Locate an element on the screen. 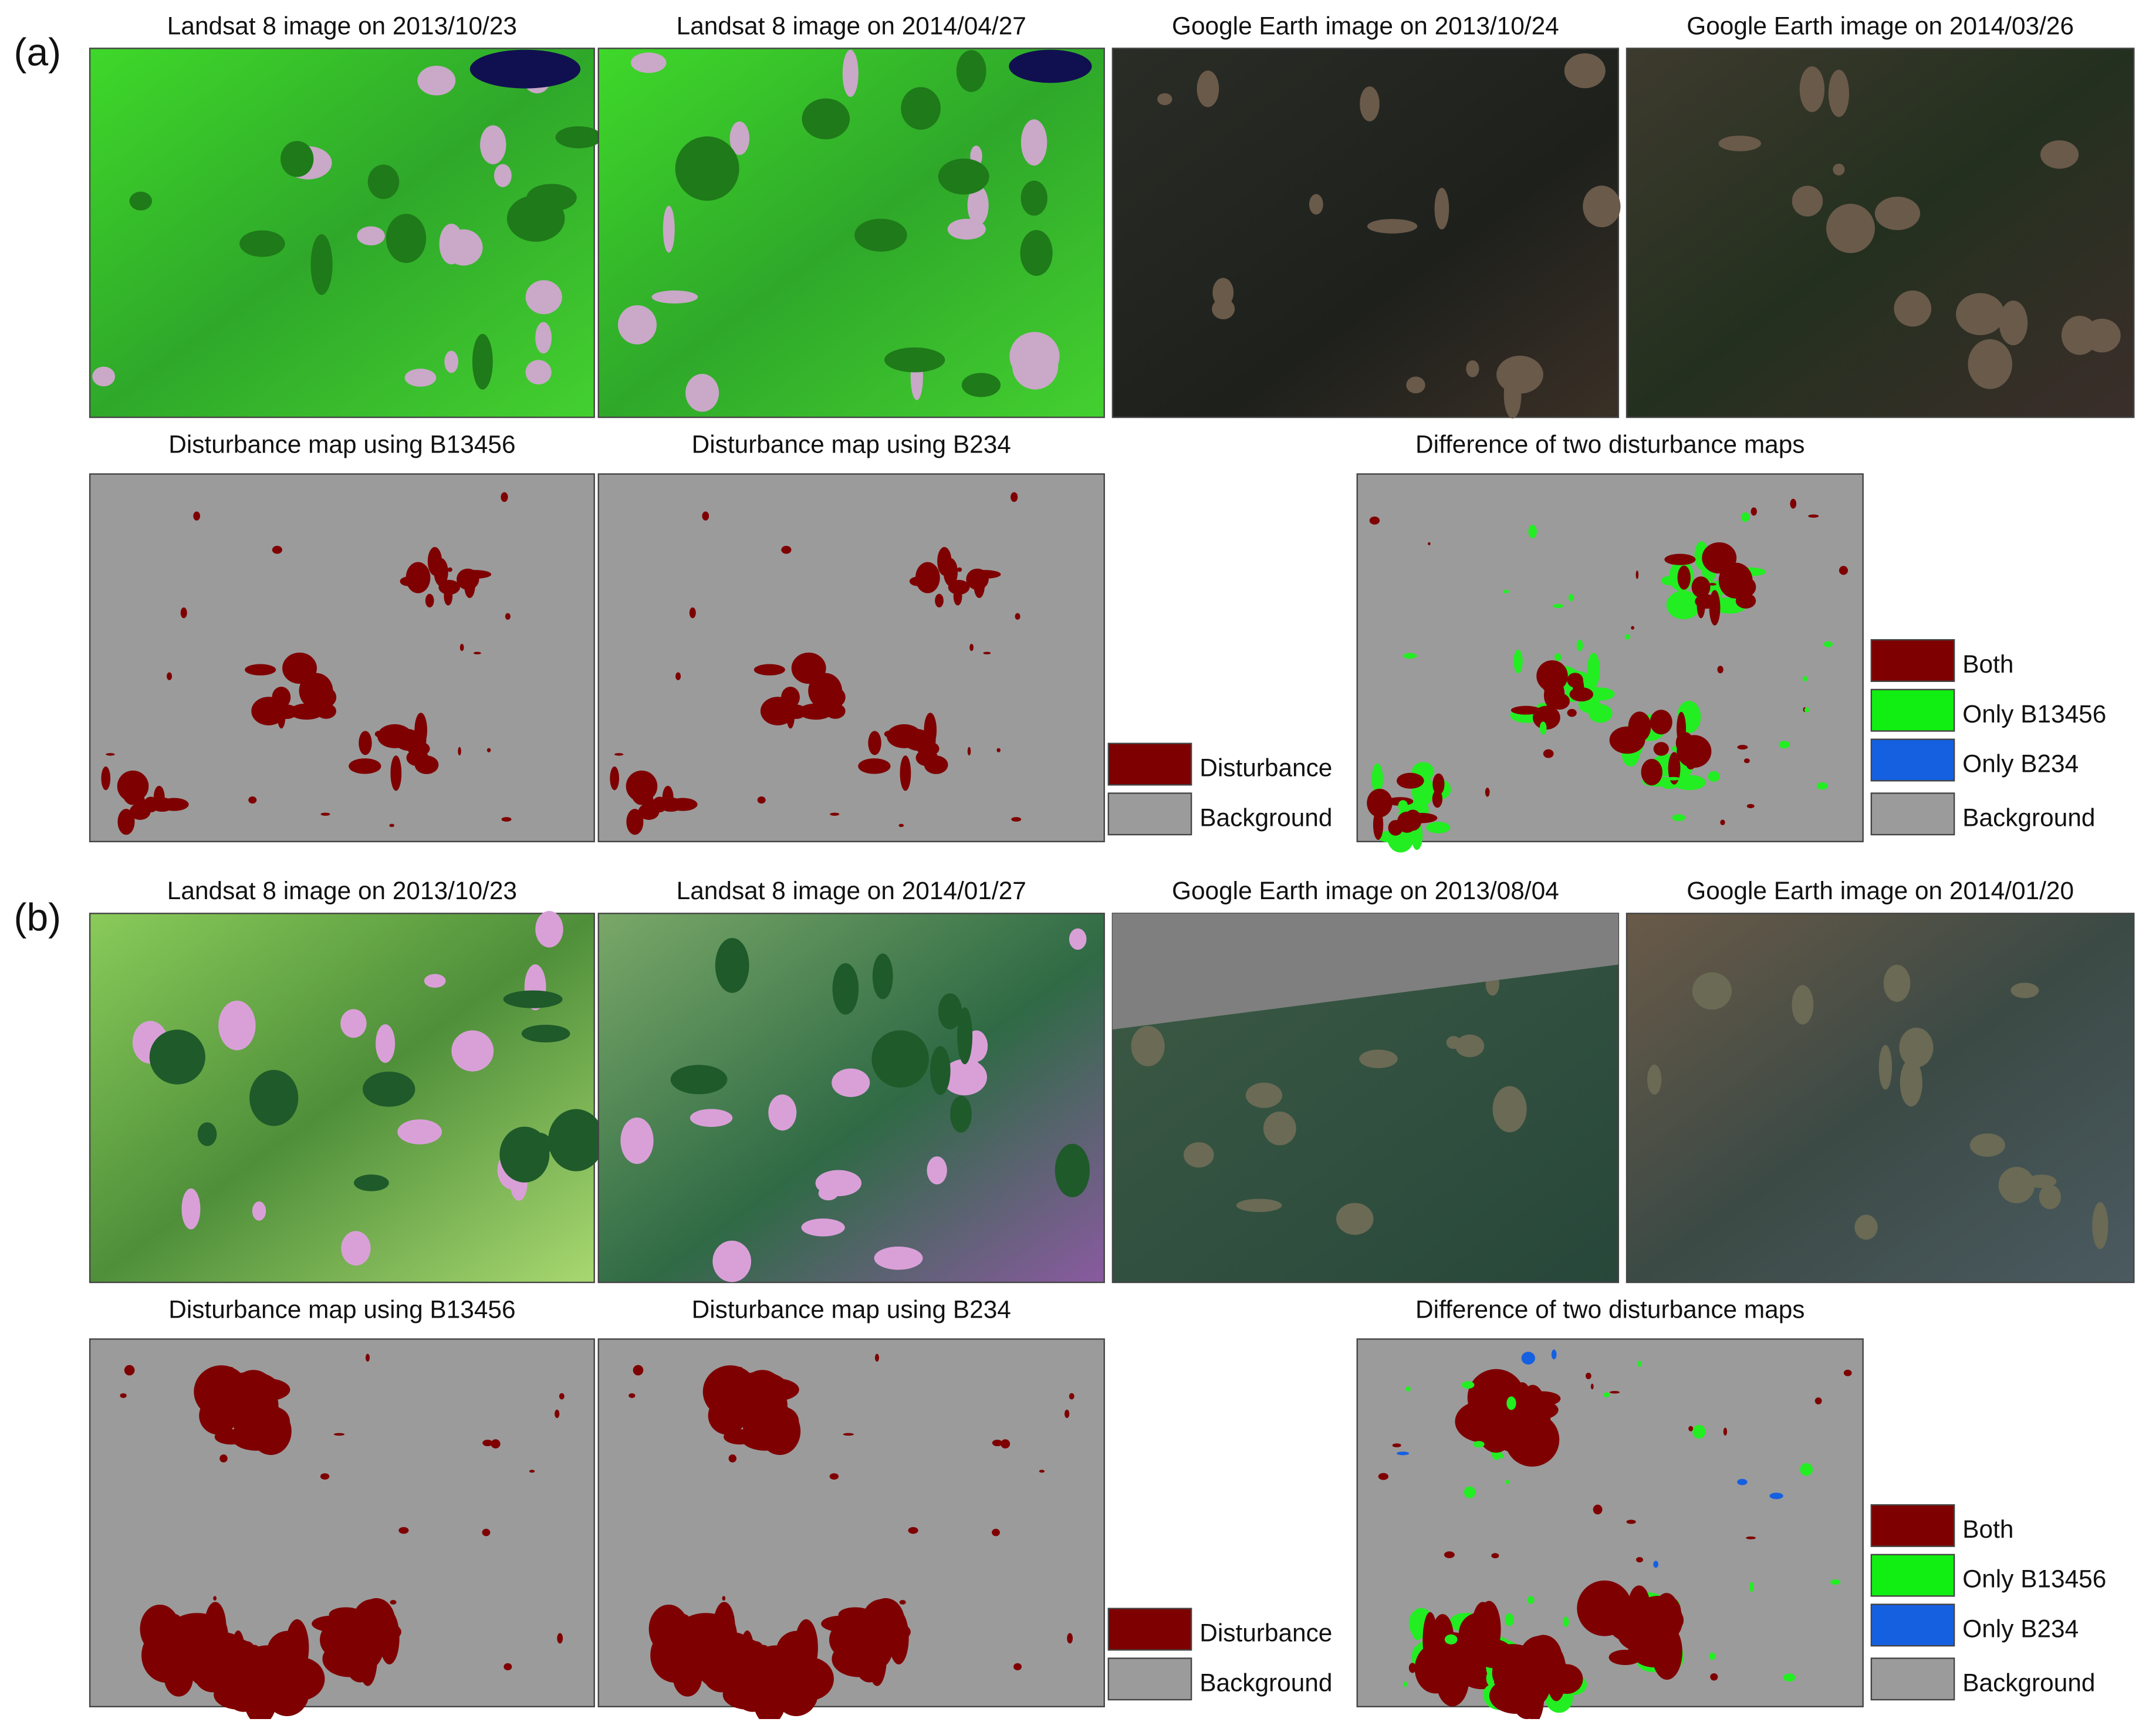 This screenshot has height=1722, width=2156. legend-label: Background is located at coordinates (1265, 817).